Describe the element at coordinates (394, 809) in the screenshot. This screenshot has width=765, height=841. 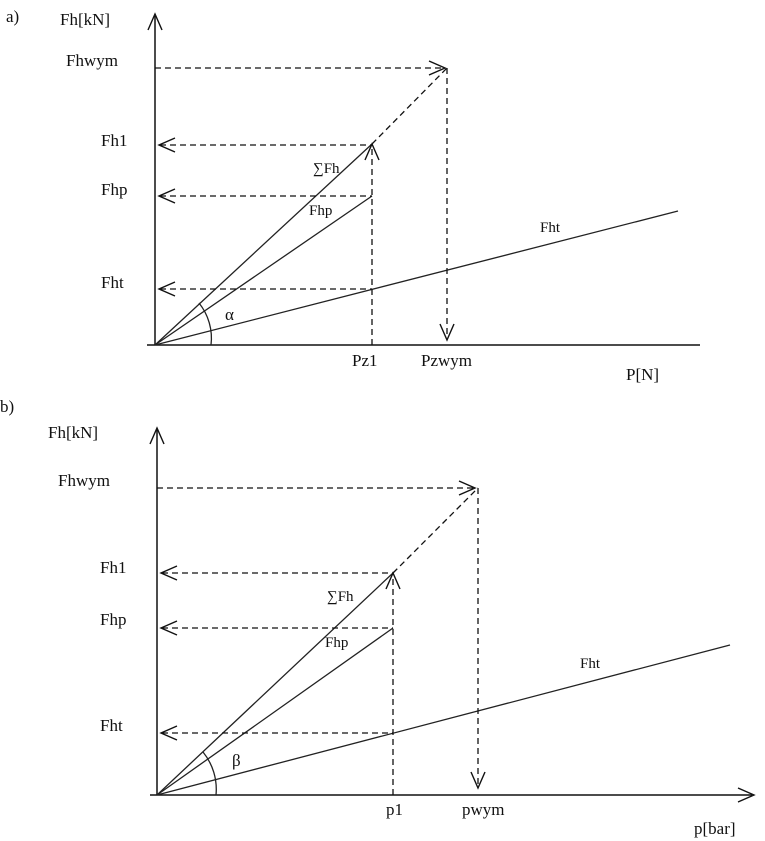
I see `panel-b-tick-p1: p1` at that location.